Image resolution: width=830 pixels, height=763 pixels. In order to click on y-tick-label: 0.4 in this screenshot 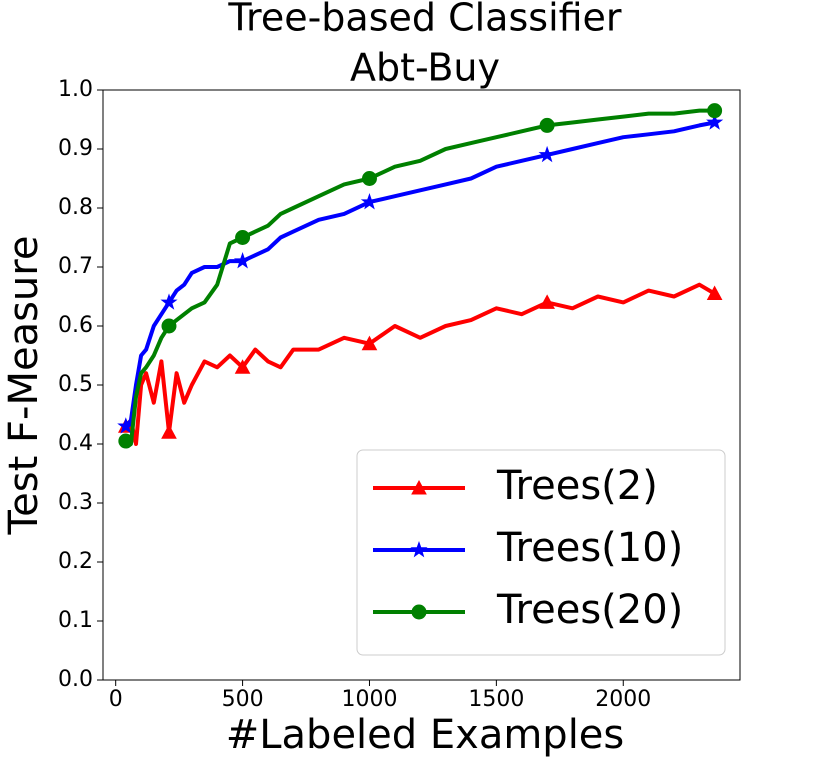, I will do `click(75, 443)`.